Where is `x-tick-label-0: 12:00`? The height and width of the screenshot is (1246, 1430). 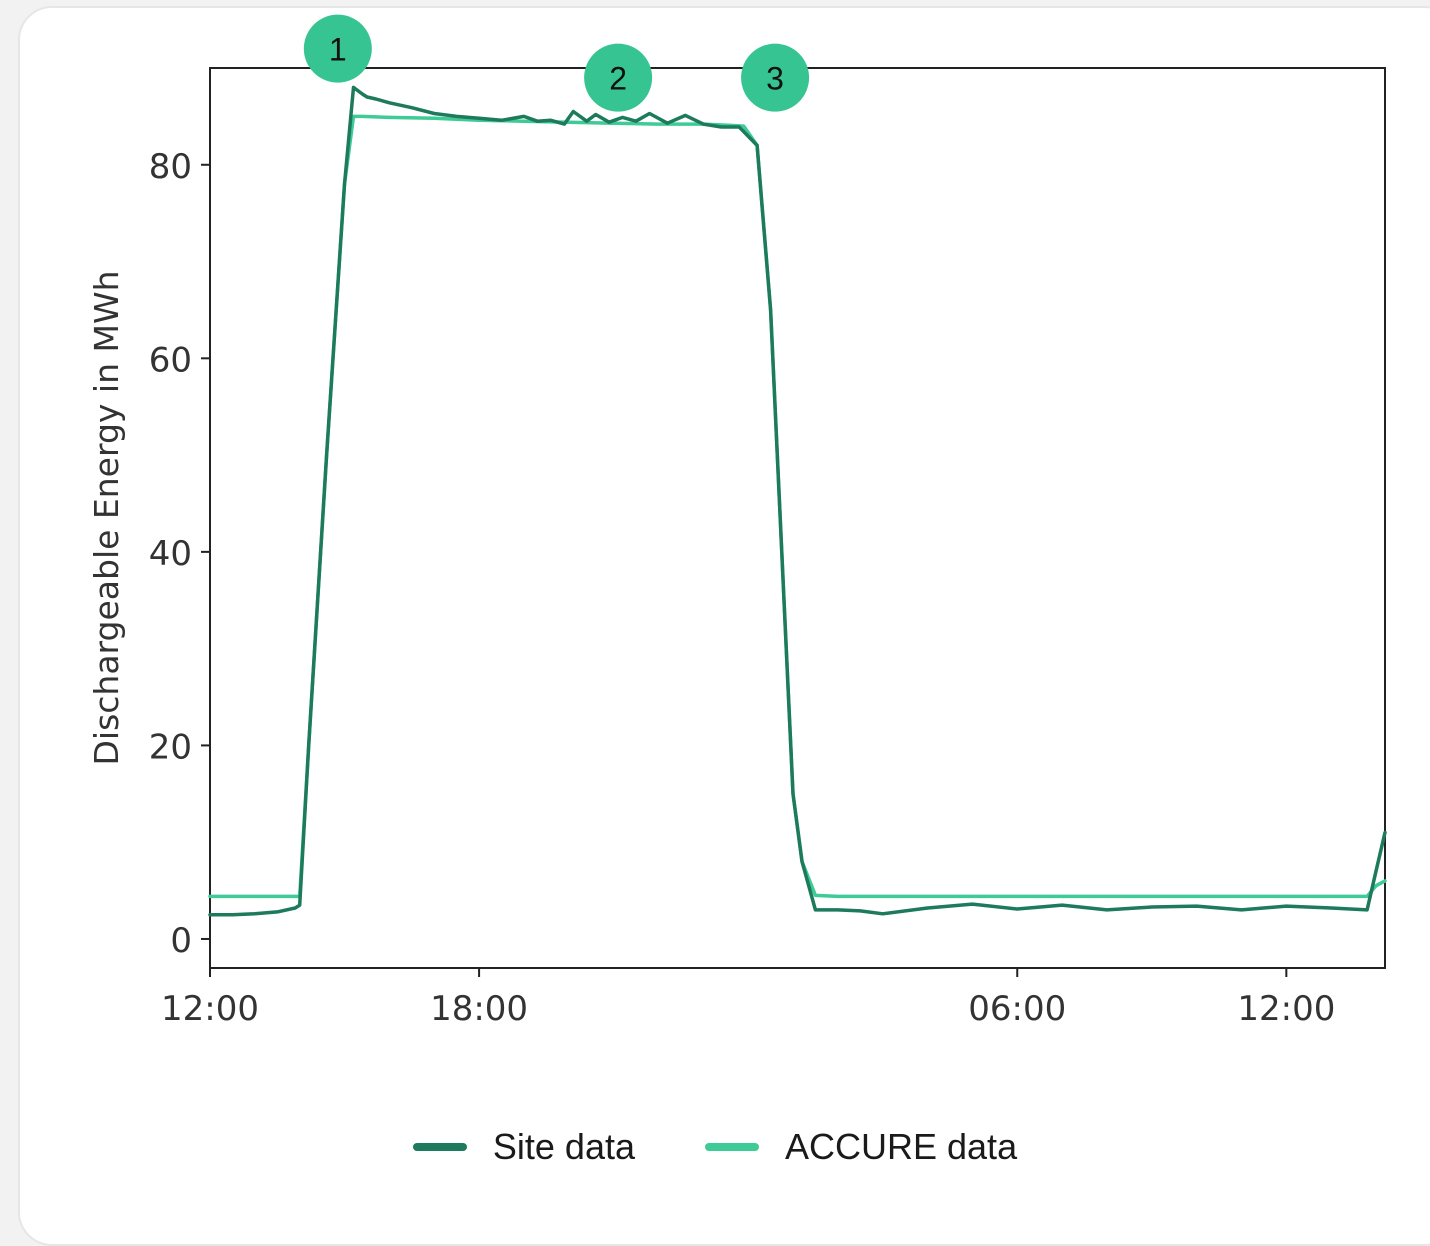 x-tick-label-0: 12:00 is located at coordinates (210, 1009).